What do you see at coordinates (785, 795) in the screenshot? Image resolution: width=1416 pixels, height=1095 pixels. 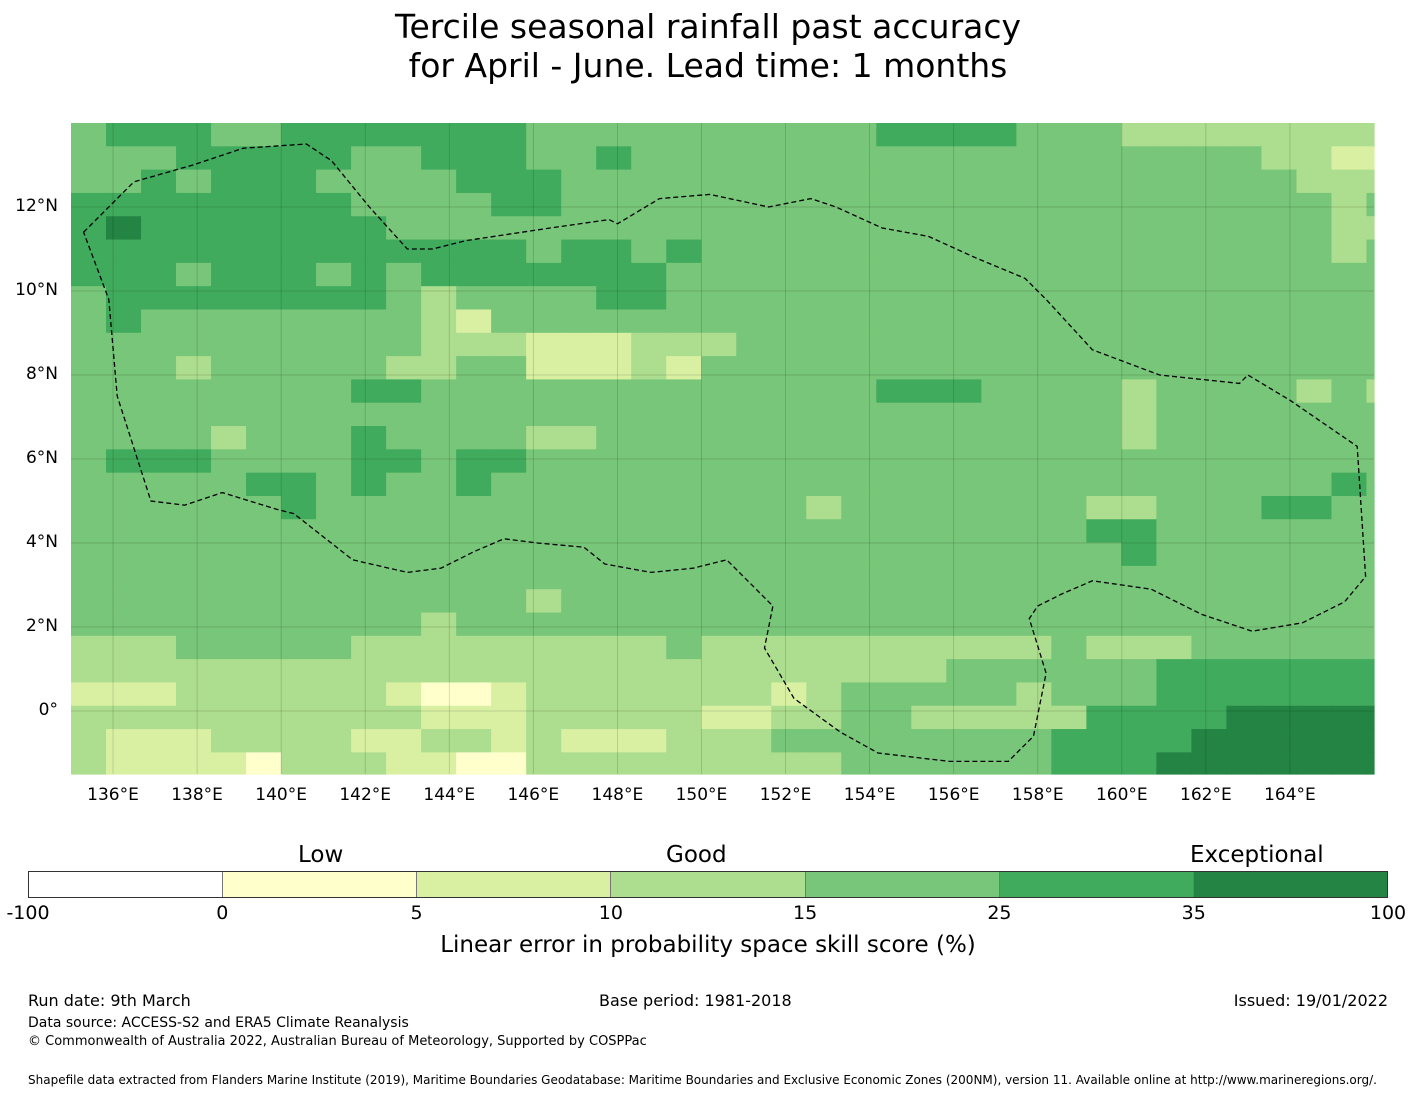 I see `lon-tick-label: 152°E` at bounding box center [785, 795].